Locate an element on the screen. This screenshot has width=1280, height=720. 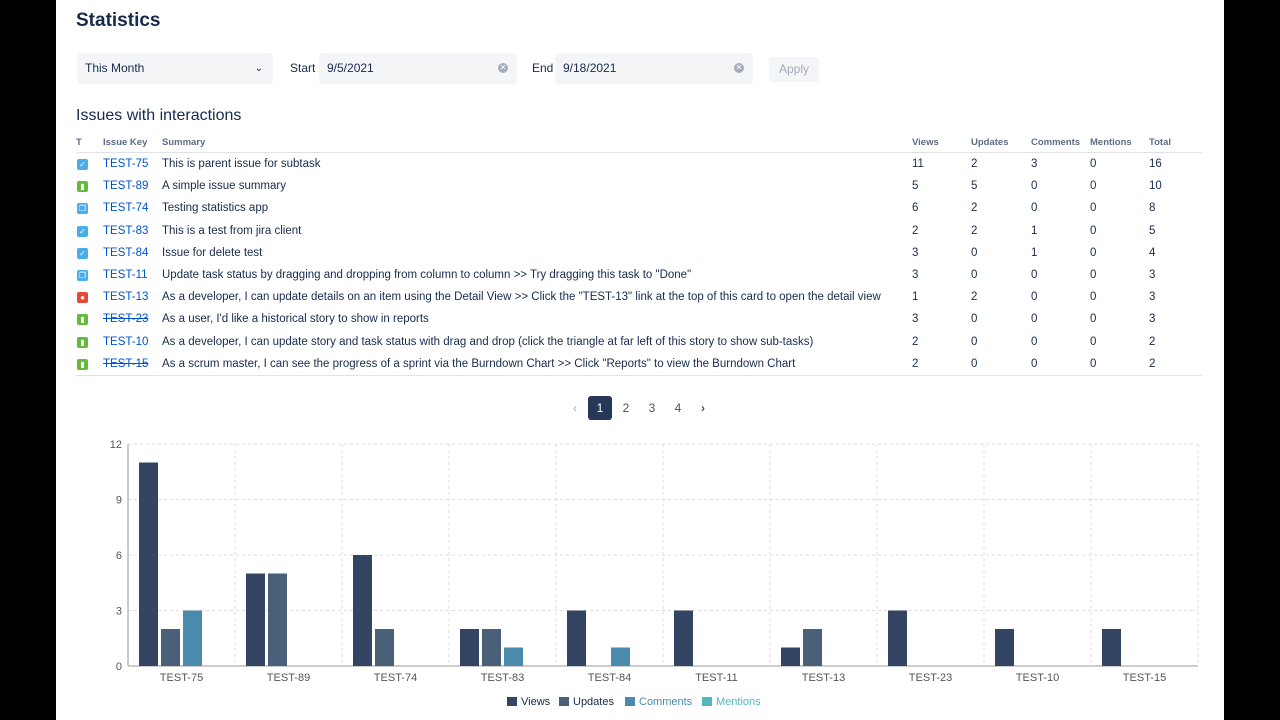
header-divider is located at coordinates (639, 152).